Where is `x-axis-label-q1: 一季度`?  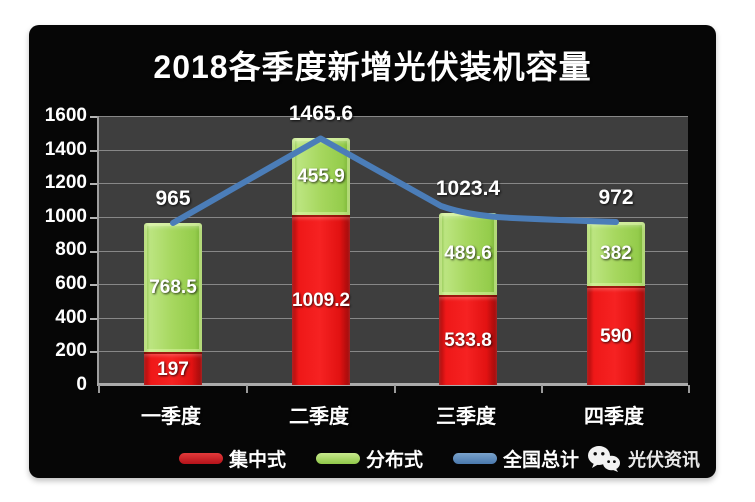
x-axis-label-q1: 一季度 is located at coordinates (171, 417).